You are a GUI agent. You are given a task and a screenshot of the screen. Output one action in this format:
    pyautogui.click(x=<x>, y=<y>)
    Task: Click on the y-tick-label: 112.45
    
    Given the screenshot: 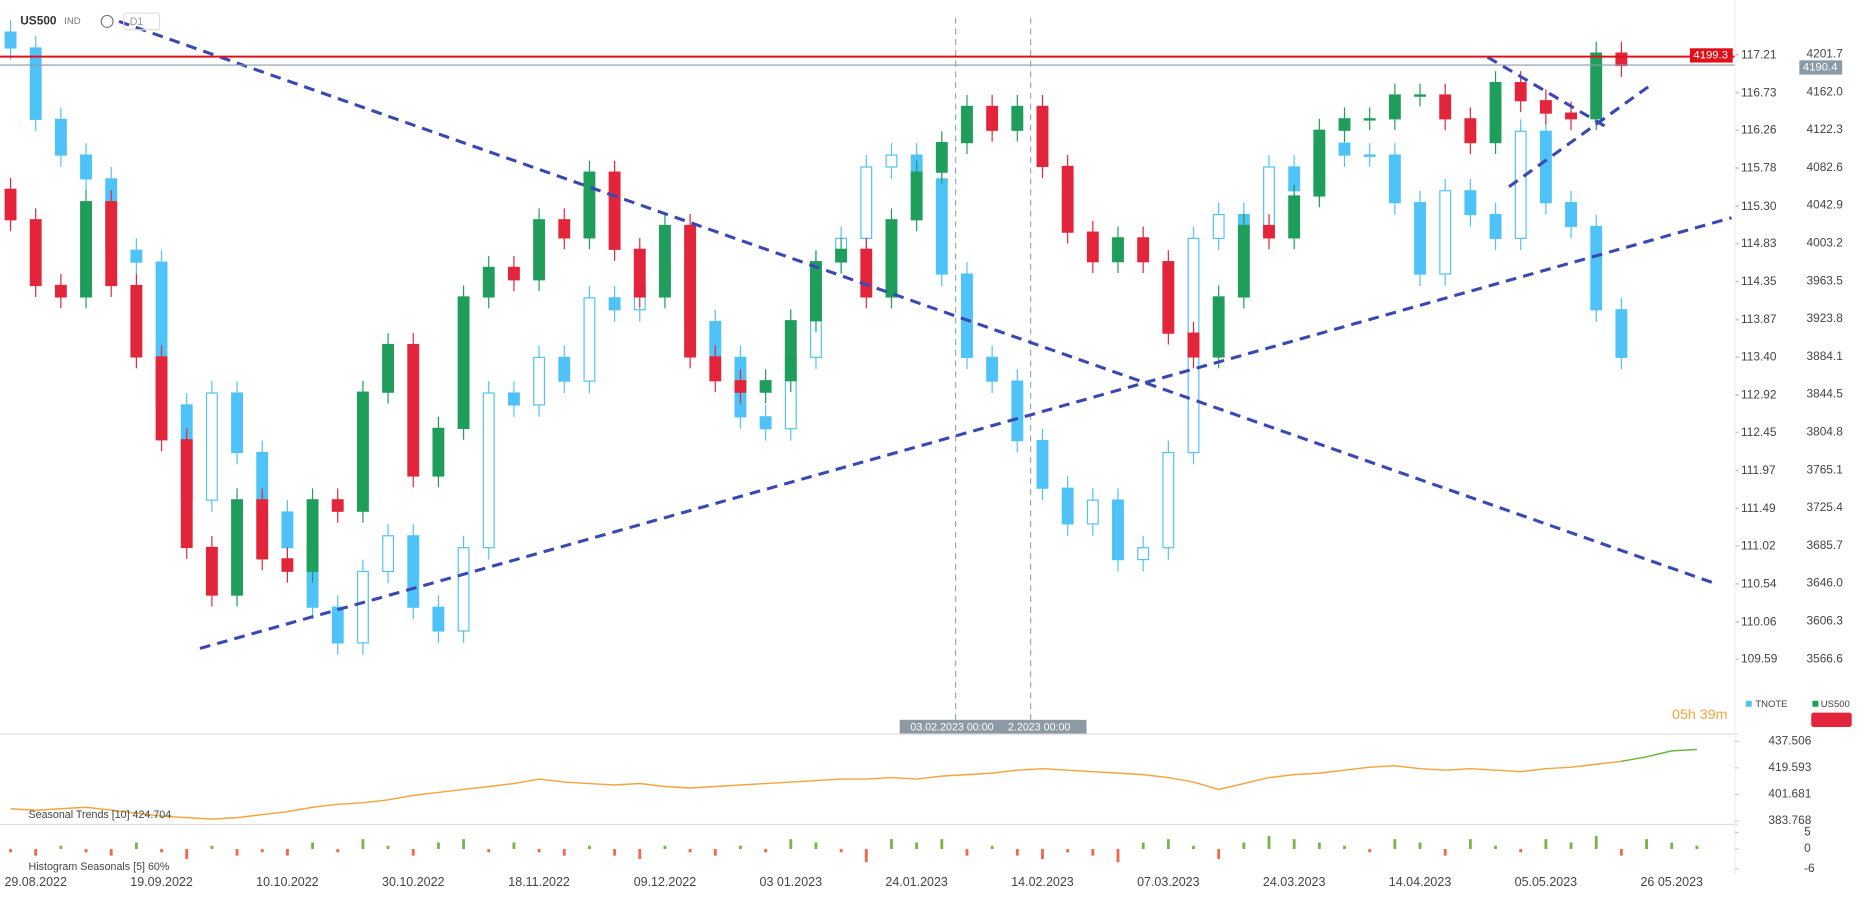 What is the action you would take?
    pyautogui.click(x=1759, y=432)
    